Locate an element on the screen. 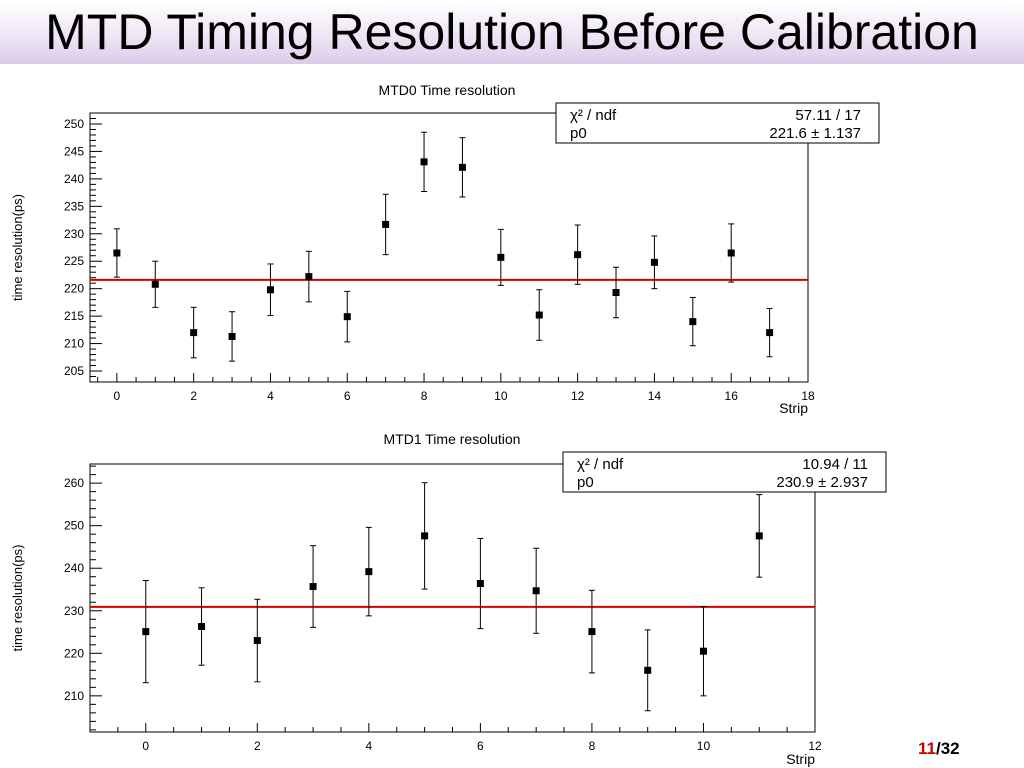  slide-title: MTD Timing Resolution Before Calibration is located at coordinates (512, 32).